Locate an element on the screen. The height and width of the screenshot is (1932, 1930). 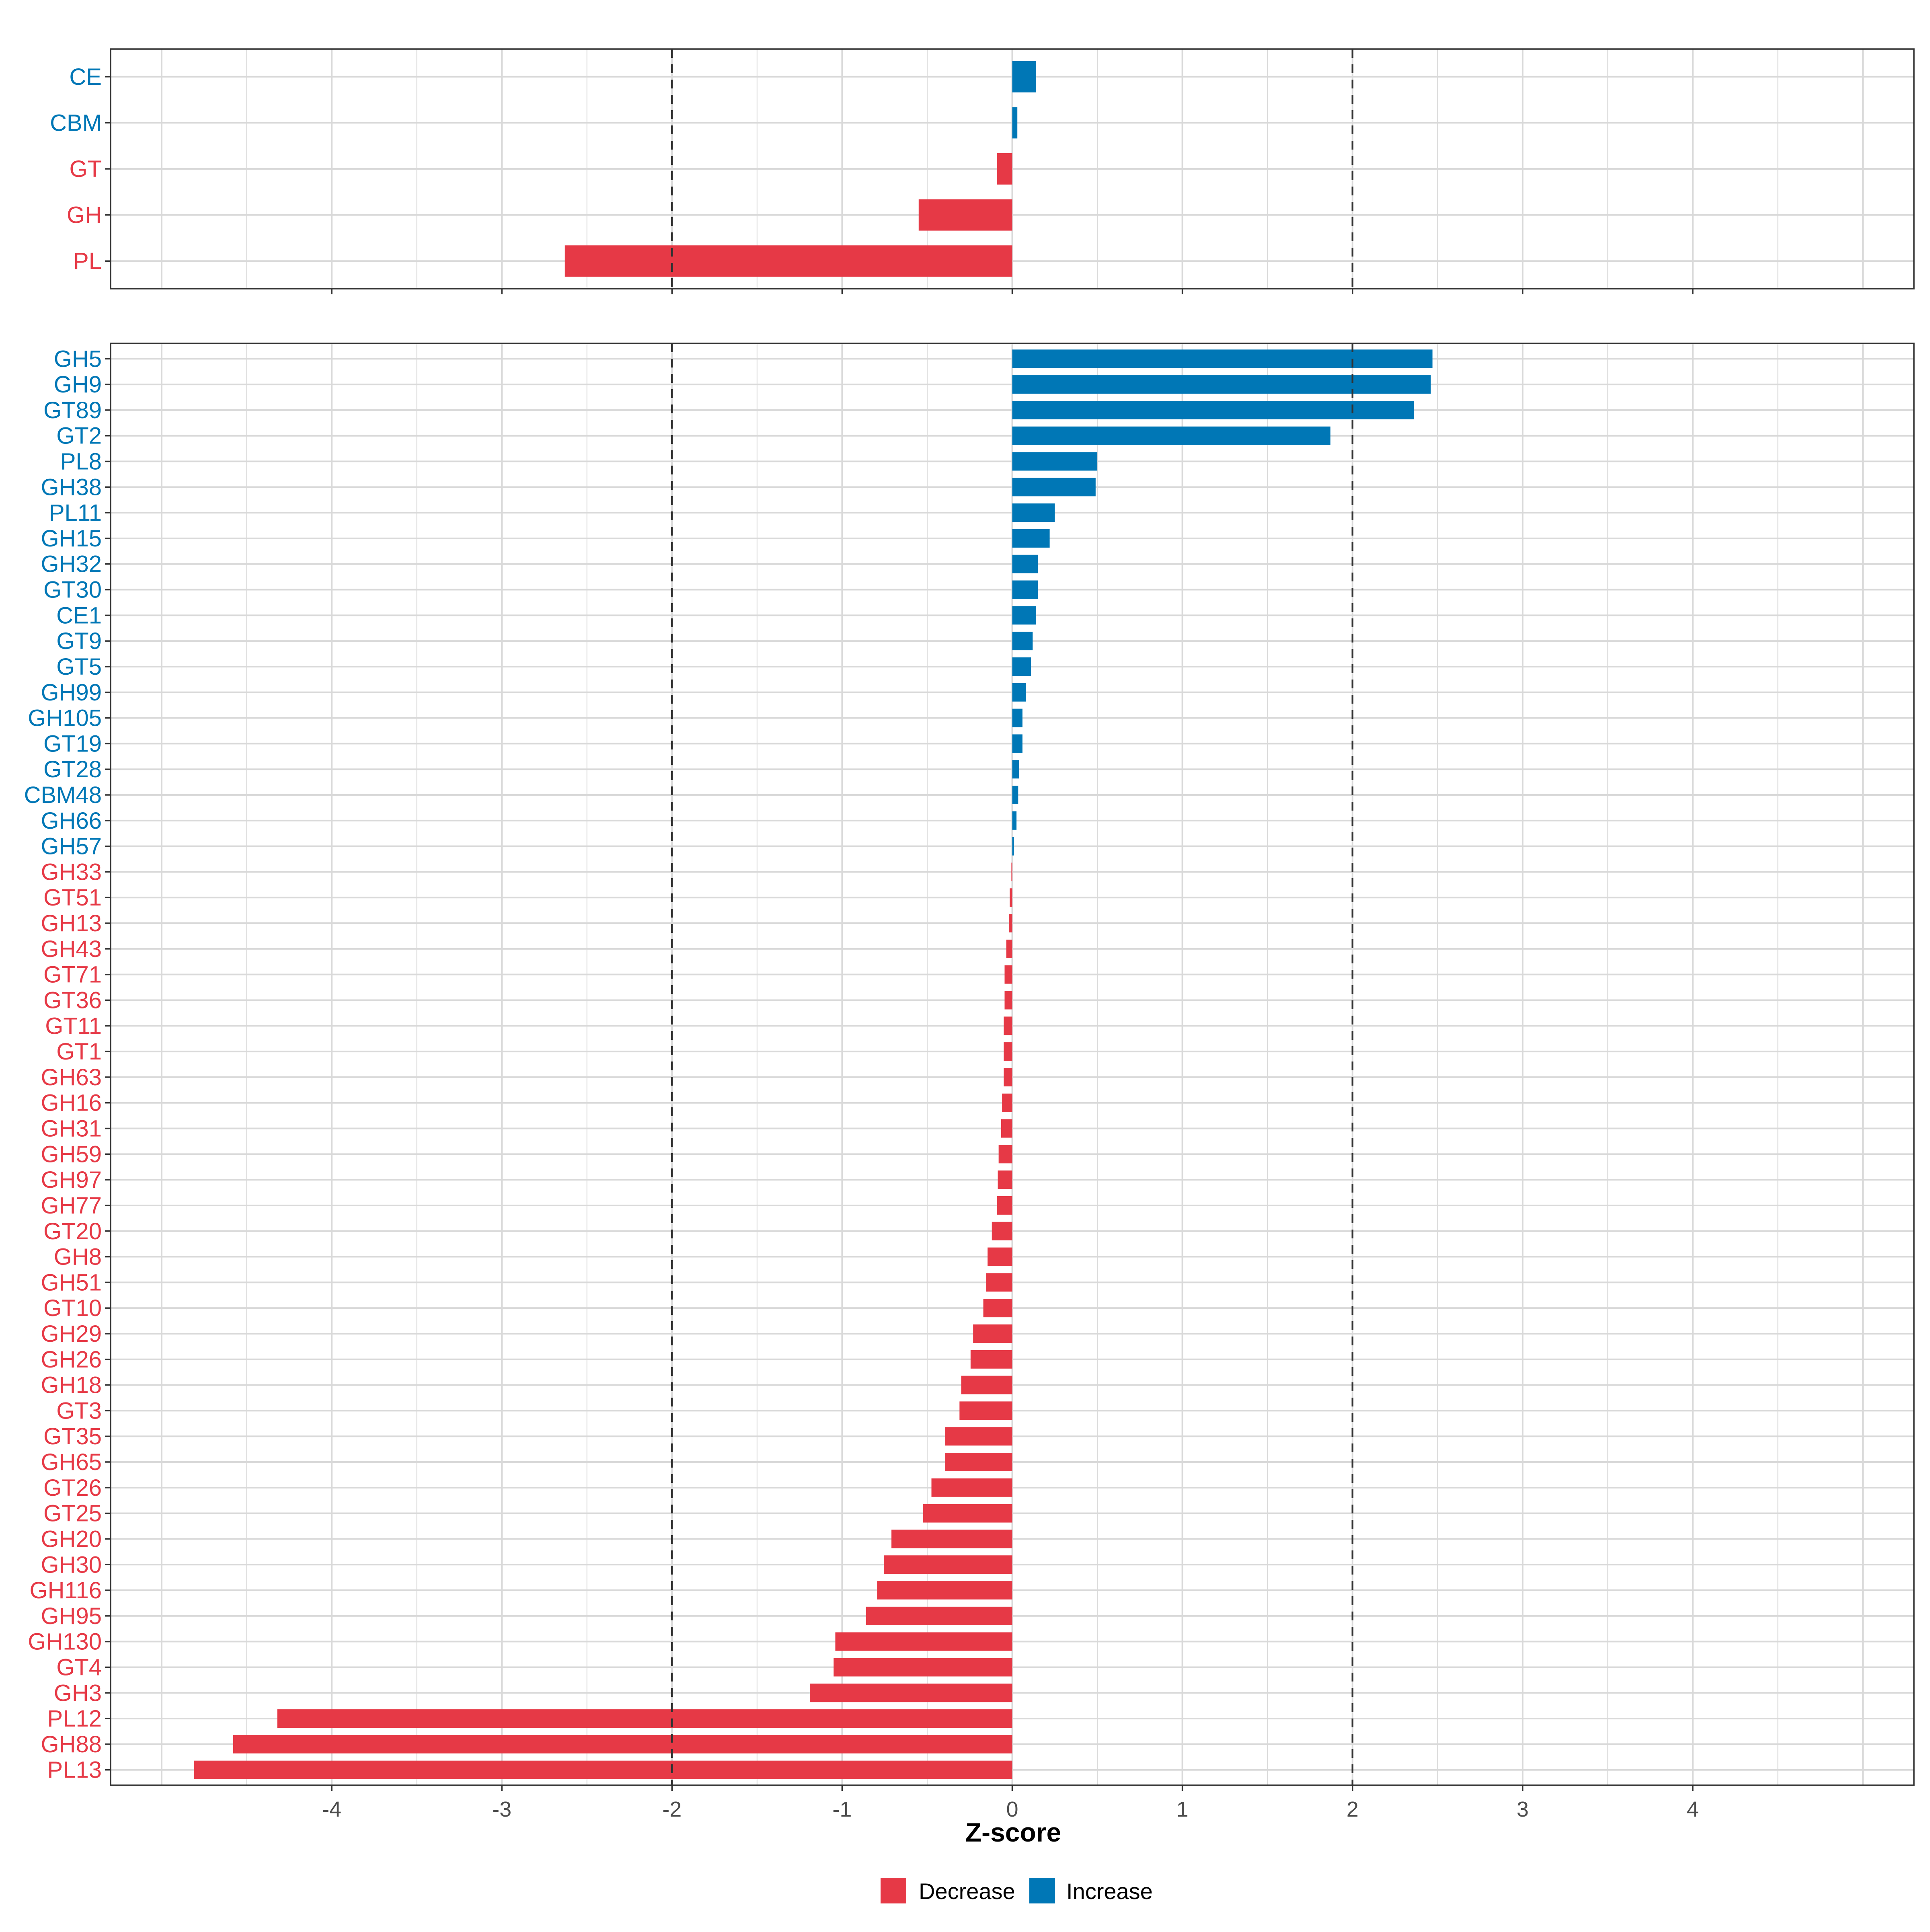
legend-swatch-increase is located at coordinates (1042, 1890).